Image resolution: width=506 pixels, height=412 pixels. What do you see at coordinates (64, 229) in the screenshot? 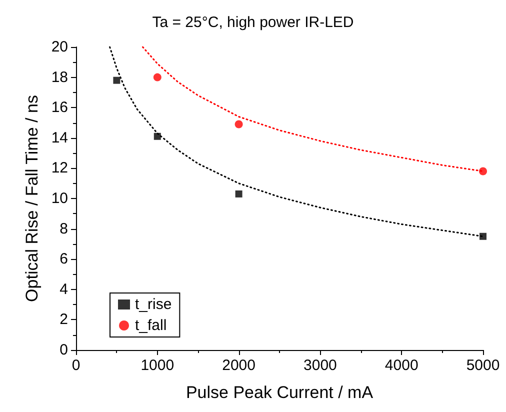
I see `y-tick-label: 8` at bounding box center [64, 229].